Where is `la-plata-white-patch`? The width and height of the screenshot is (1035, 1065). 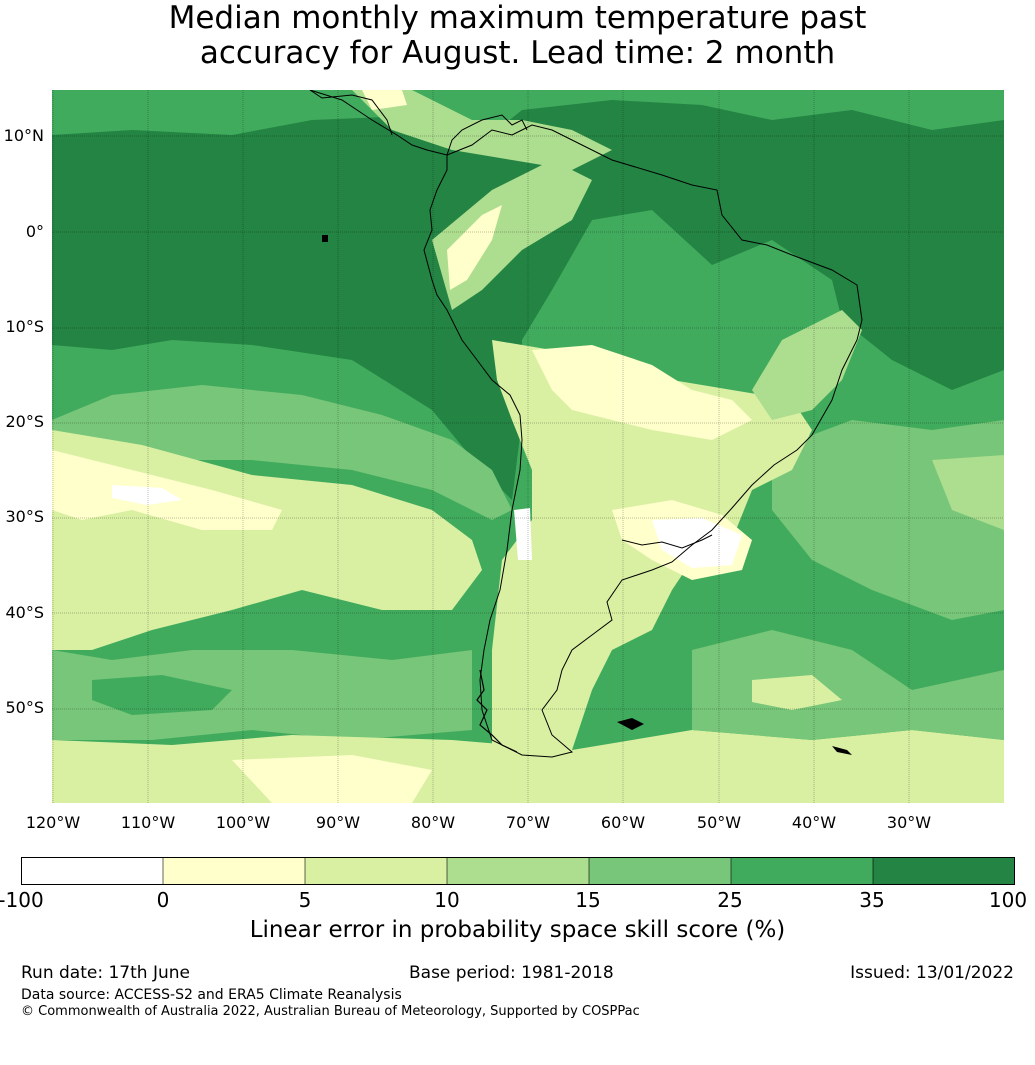
la-plata-white-patch is located at coordinates (697, 543).